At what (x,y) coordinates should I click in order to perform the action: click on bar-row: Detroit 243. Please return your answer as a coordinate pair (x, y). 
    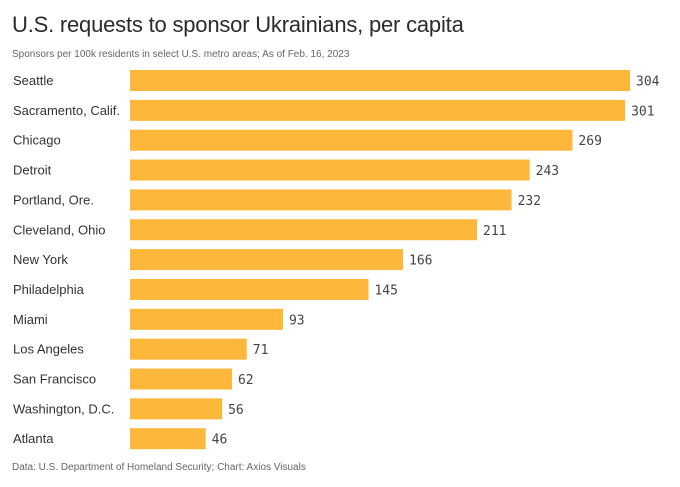
    Looking at the image, I should click on (286, 170).